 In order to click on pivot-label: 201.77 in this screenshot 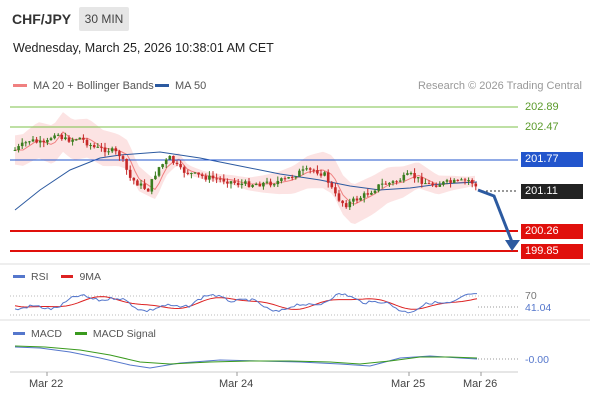, I will do `click(552, 159)`.